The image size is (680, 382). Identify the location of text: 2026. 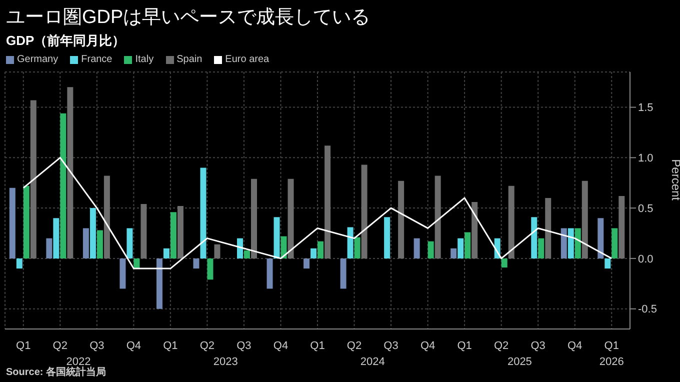
(611, 362).